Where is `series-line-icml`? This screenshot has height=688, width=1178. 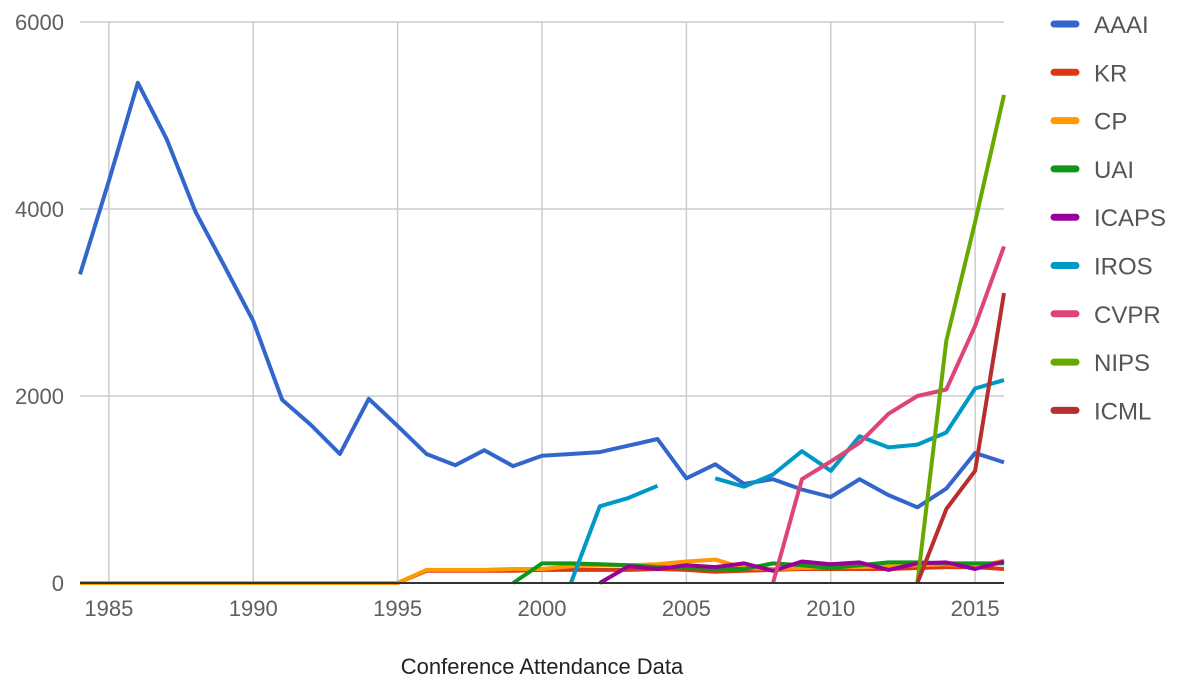 series-line-icml is located at coordinates (960, 438).